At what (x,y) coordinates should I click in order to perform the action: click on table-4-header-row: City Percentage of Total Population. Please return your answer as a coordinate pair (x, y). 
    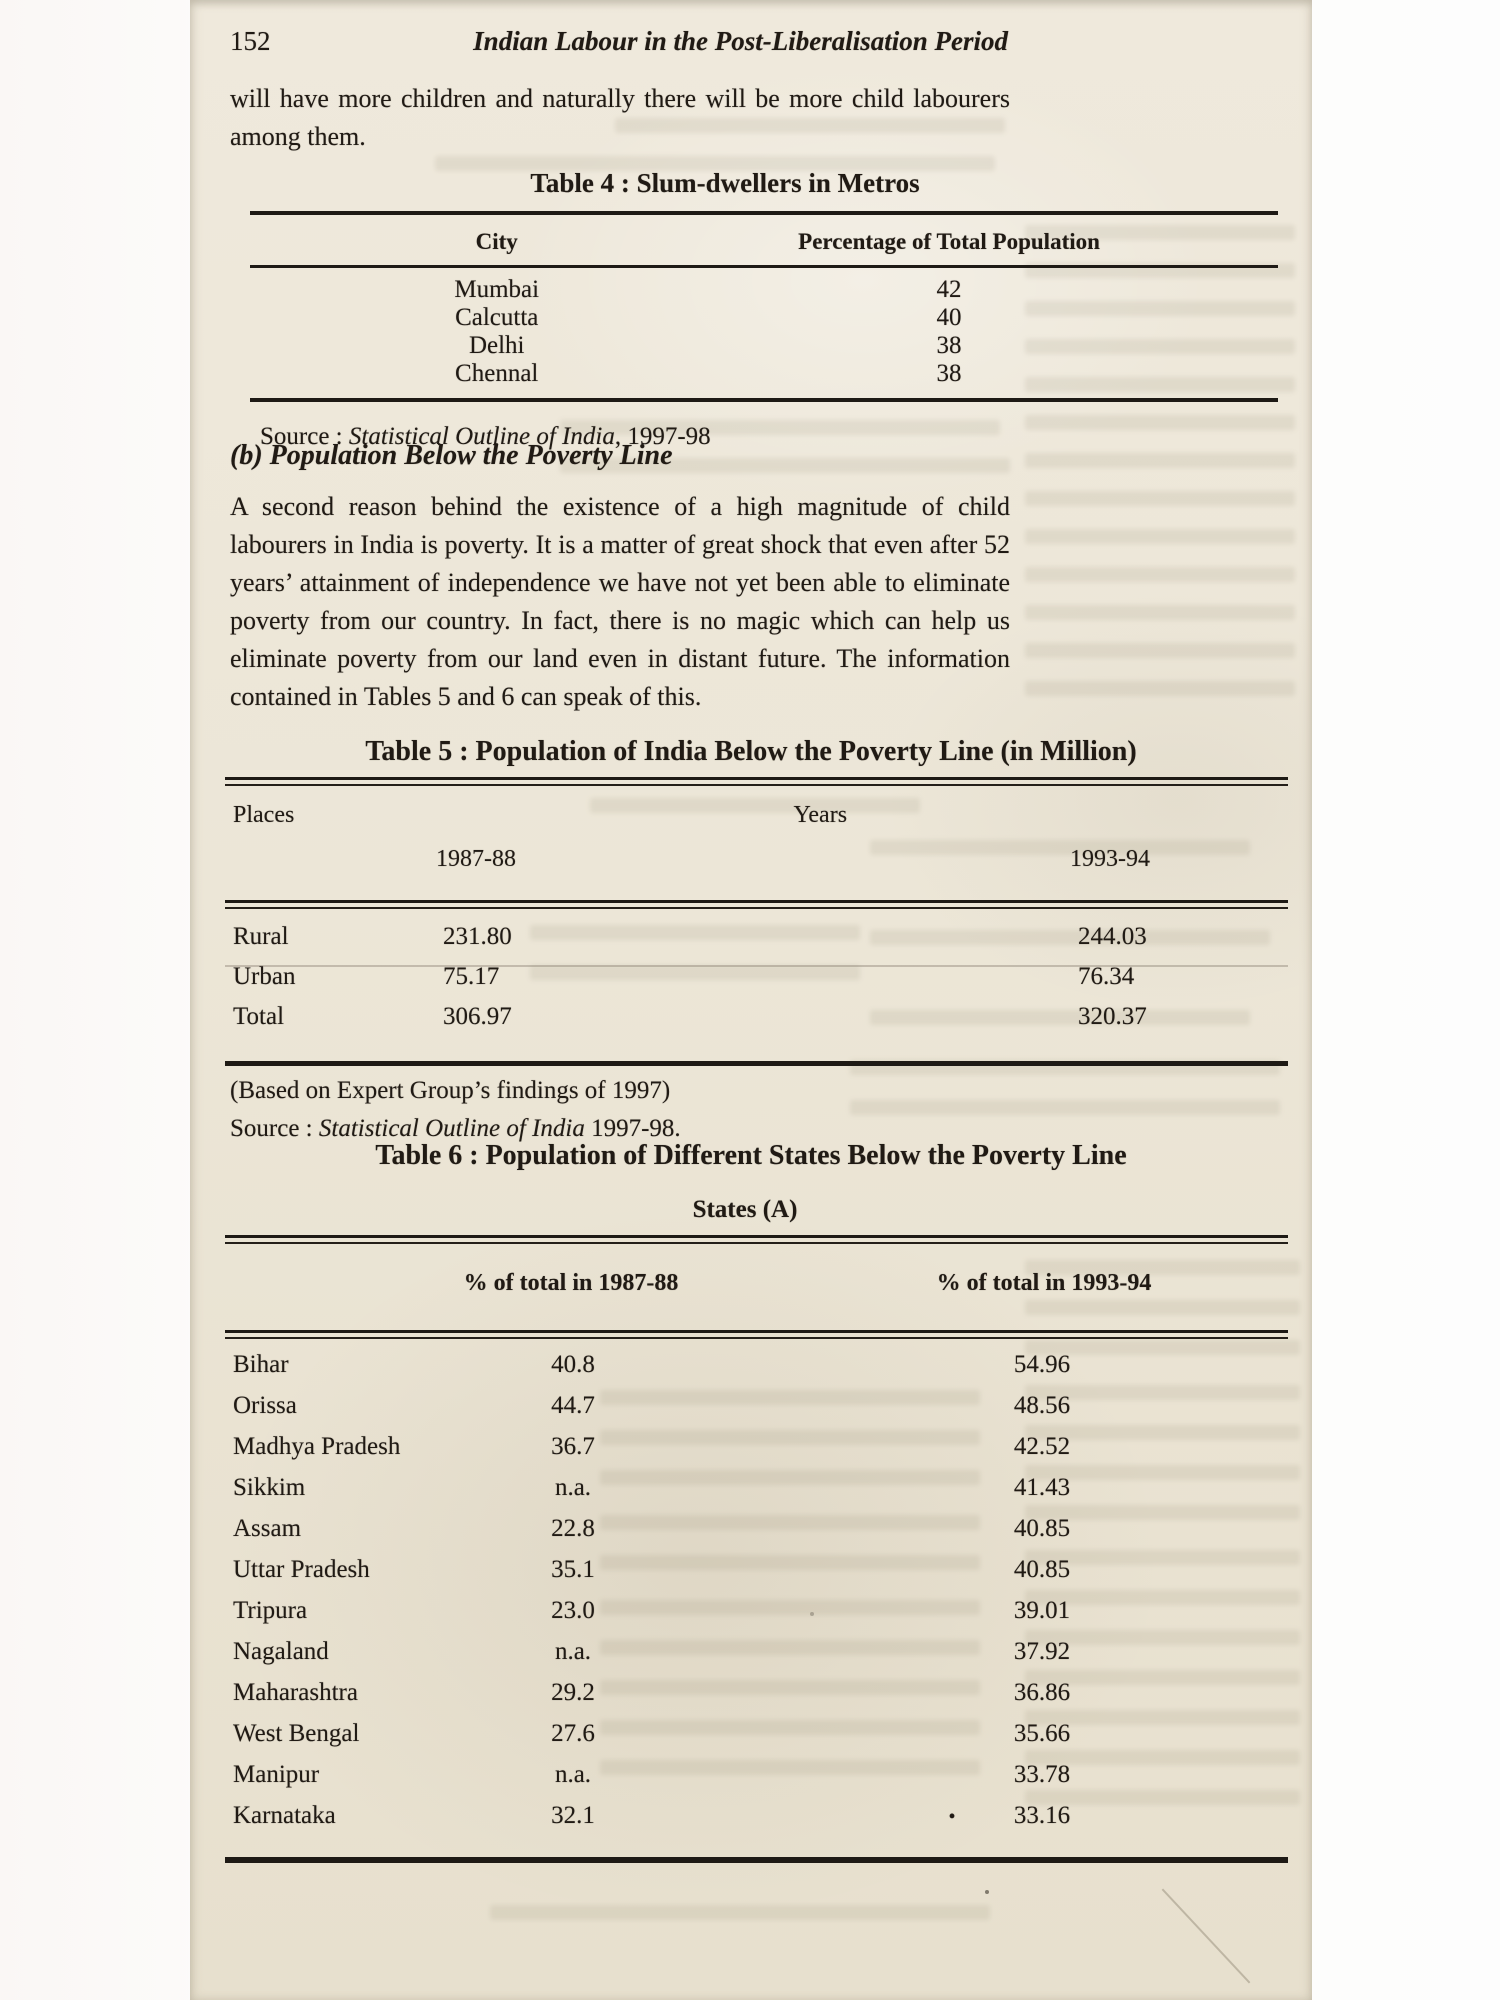
    Looking at the image, I should click on (764, 240).